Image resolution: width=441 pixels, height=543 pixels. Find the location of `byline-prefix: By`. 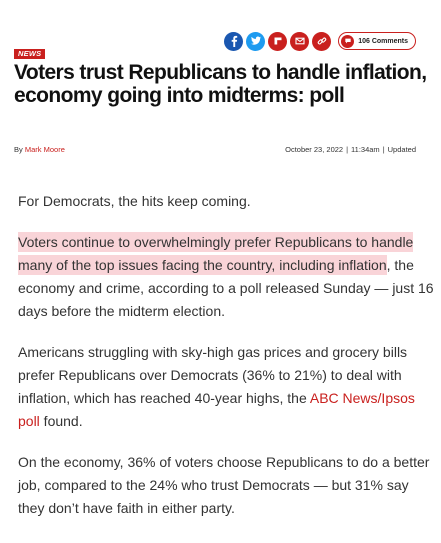

byline-prefix: By is located at coordinates (18, 149).